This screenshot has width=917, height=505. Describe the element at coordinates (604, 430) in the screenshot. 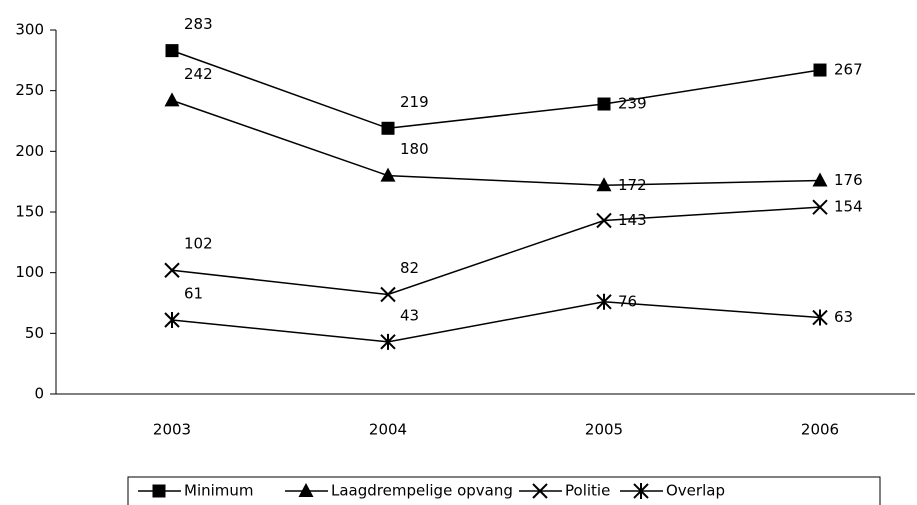

I see `x-tick-label: 2005` at that location.